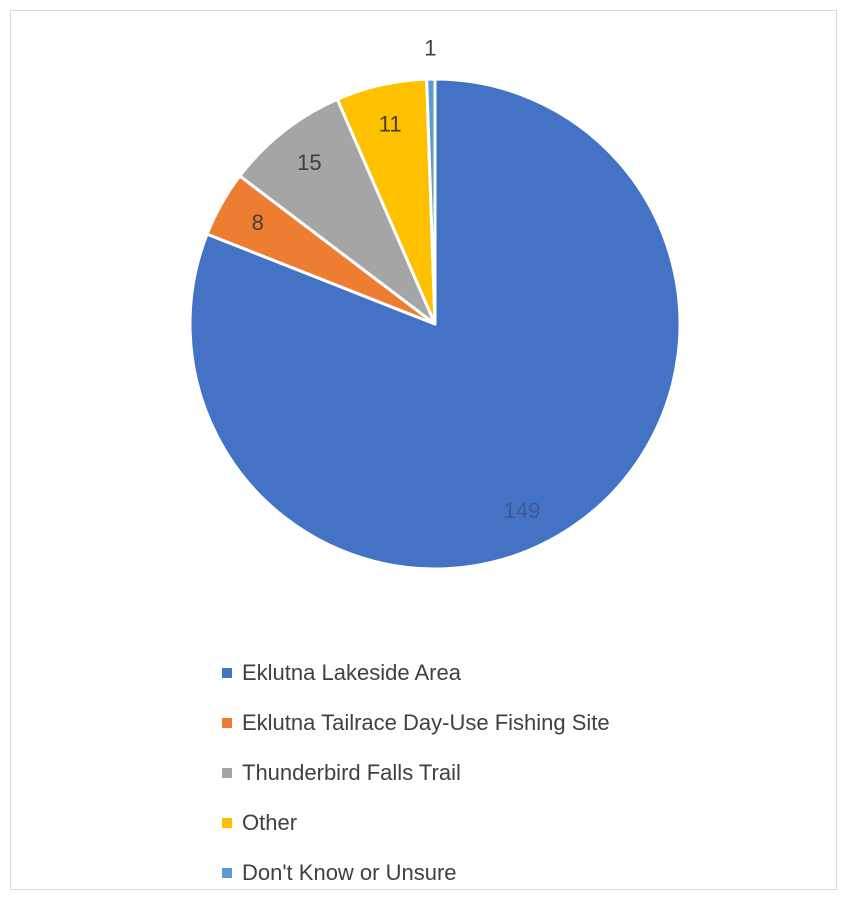 This screenshot has height=898, width=846. I want to click on legend-item: Eklutna Lakeside Area, so click(416, 673).